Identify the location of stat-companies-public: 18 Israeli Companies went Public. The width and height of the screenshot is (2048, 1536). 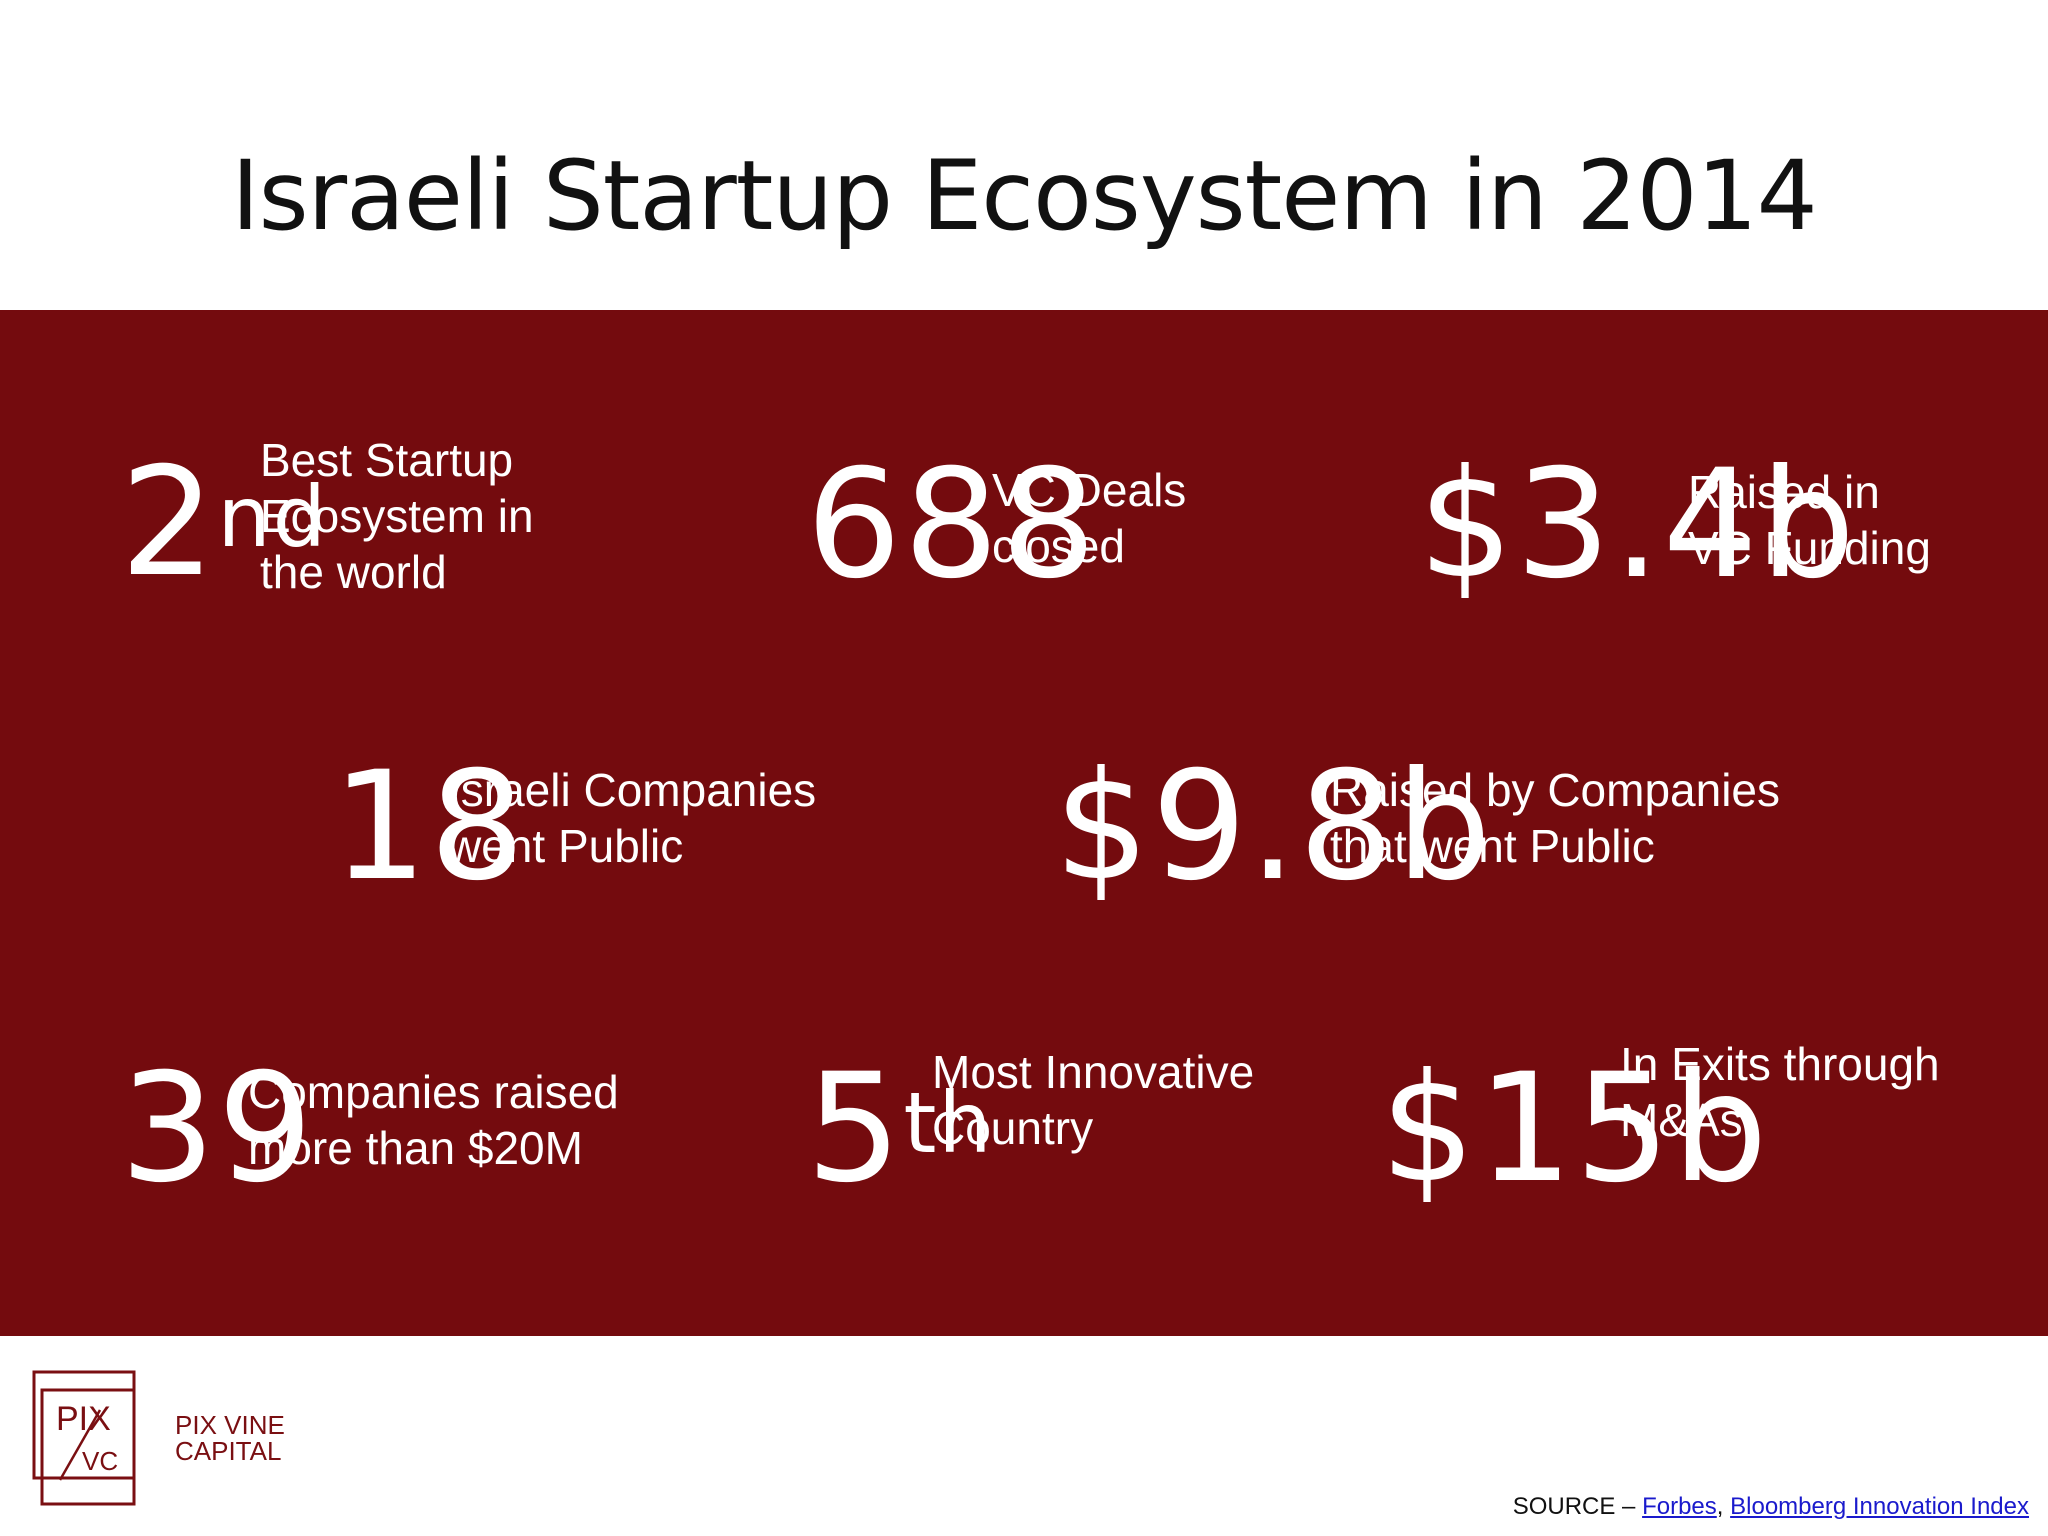
(574, 827).